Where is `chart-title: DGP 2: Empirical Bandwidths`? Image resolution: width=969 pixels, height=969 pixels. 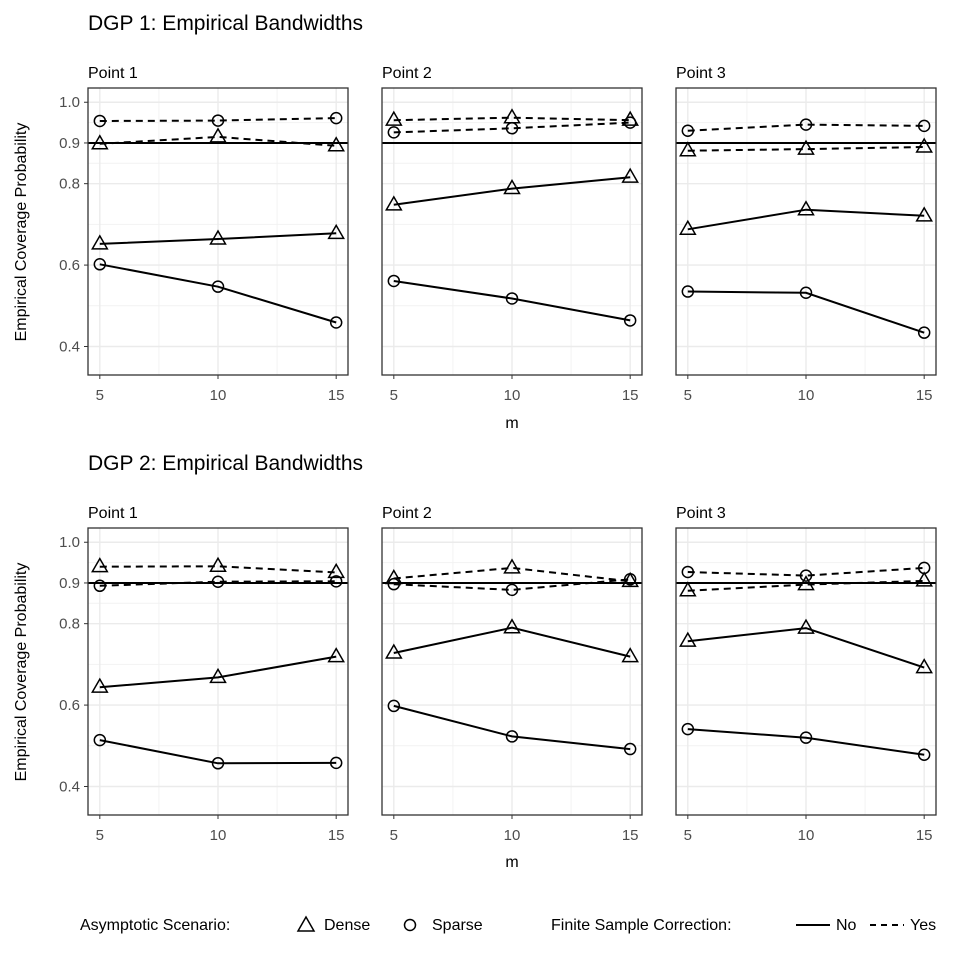 chart-title: DGP 2: Empirical Bandwidths is located at coordinates (225, 463).